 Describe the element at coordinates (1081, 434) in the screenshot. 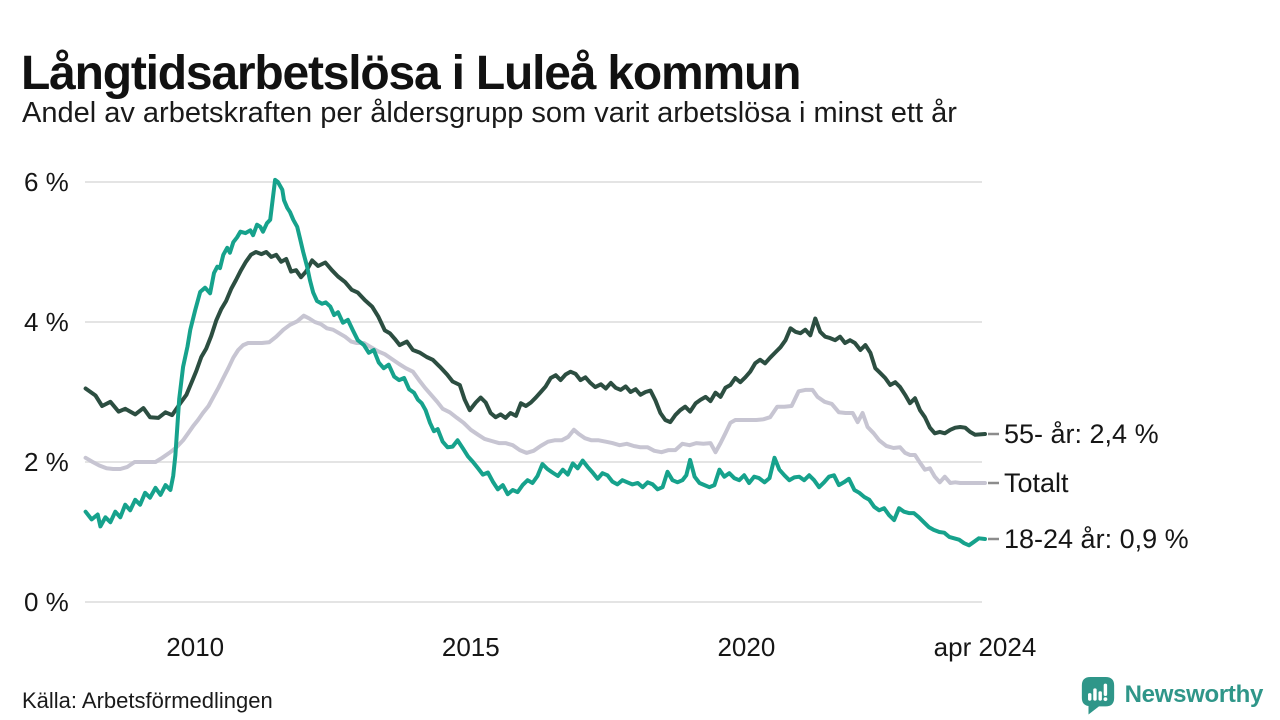

I see `series-label-55plus: 55- år: 2,4 %` at that location.